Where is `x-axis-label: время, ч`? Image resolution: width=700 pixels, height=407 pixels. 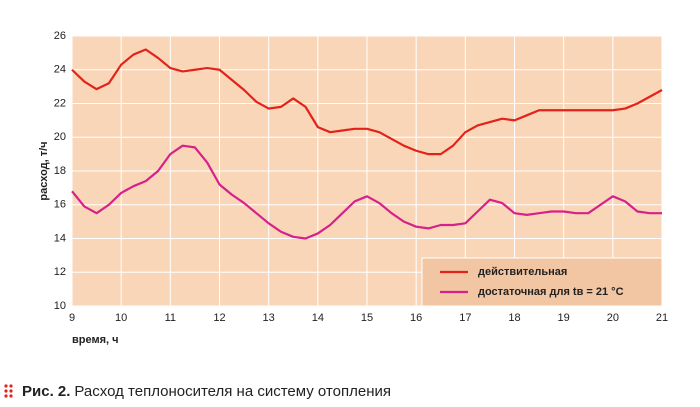
x-axis-label: время, ч is located at coordinates (95, 340).